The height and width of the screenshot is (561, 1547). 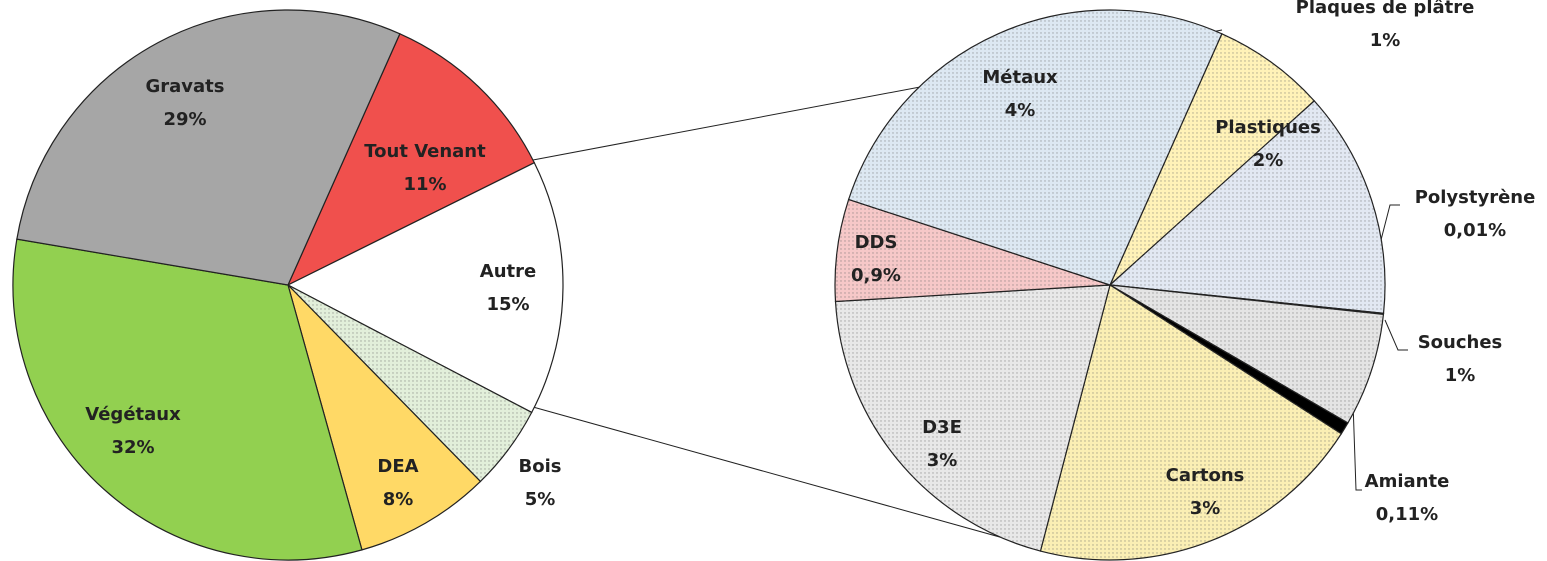 What do you see at coordinates (425, 151) in the screenshot?
I see `slice-label: Tout Venant` at bounding box center [425, 151].